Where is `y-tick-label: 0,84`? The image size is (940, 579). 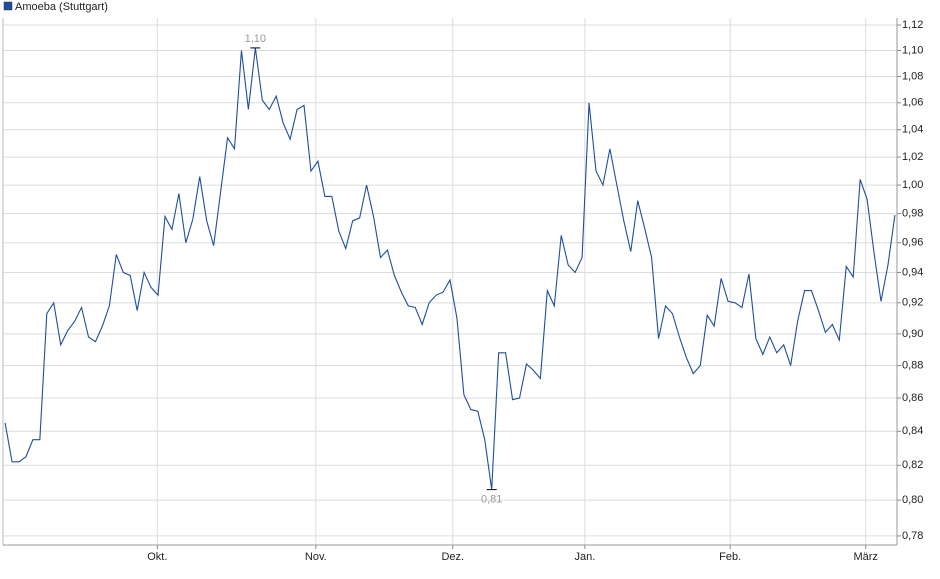
y-tick-label: 0,84 is located at coordinates (912, 431).